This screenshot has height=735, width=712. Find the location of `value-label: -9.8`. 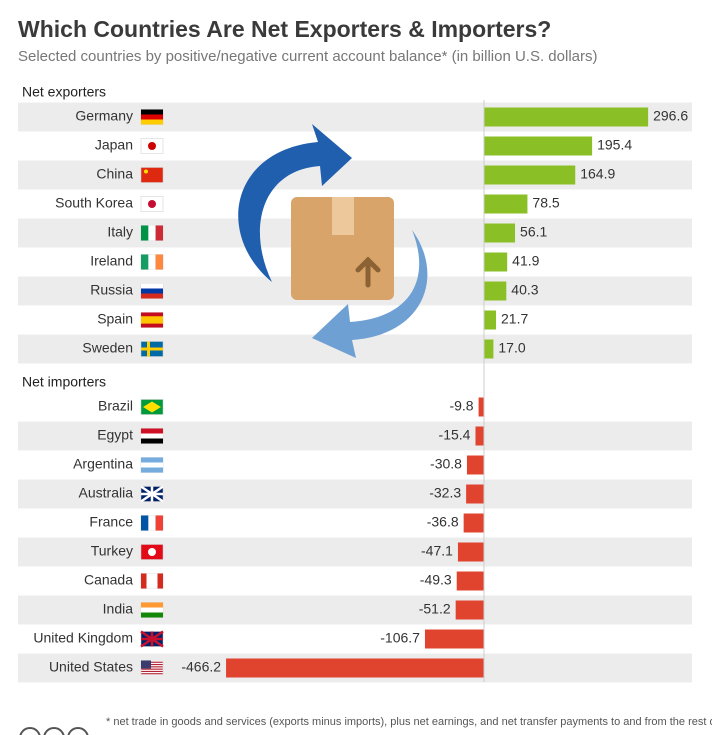

value-label: -9.8 is located at coordinates (461, 406).